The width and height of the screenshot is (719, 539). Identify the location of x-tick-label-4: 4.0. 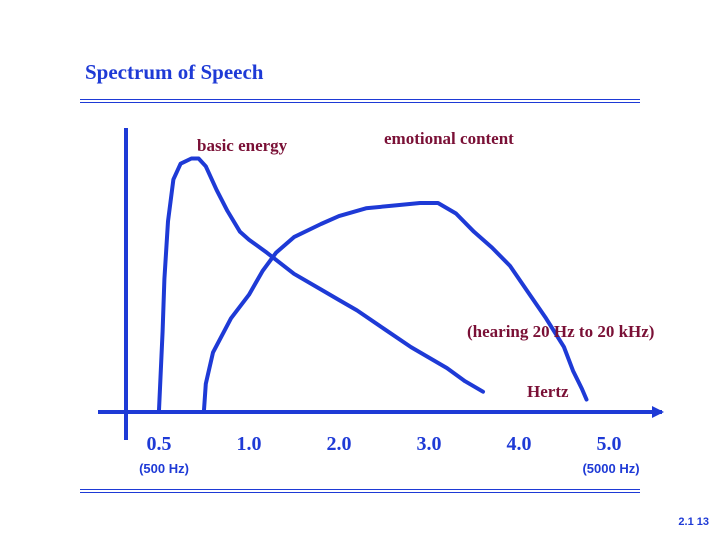
(519, 444).